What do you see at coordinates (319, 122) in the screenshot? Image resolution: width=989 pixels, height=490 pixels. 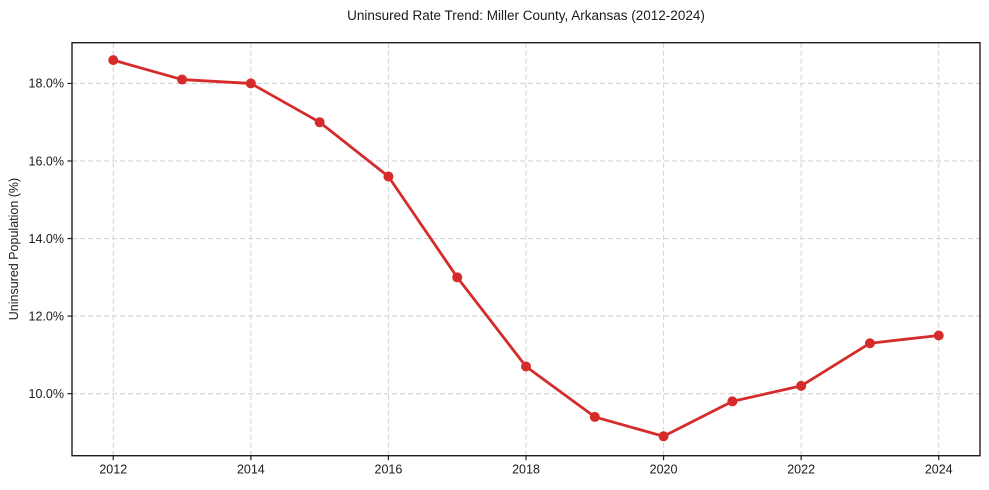 I see `data-point-2015` at bounding box center [319, 122].